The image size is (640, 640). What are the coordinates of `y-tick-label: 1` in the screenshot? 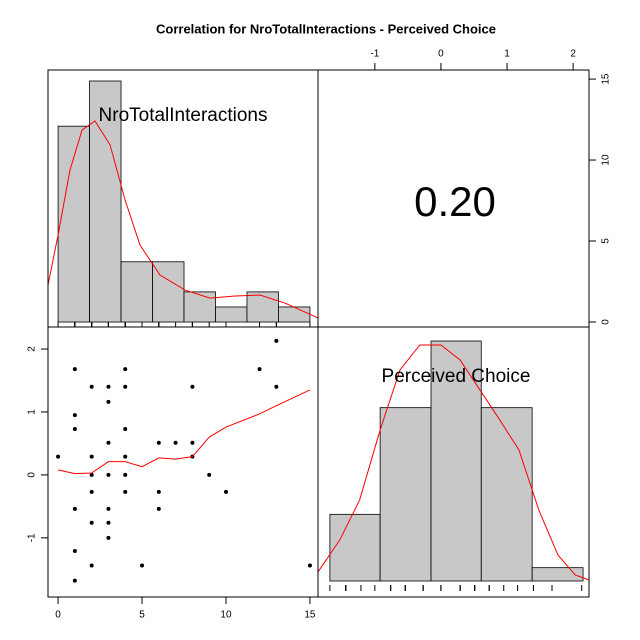 It's located at (32, 412).